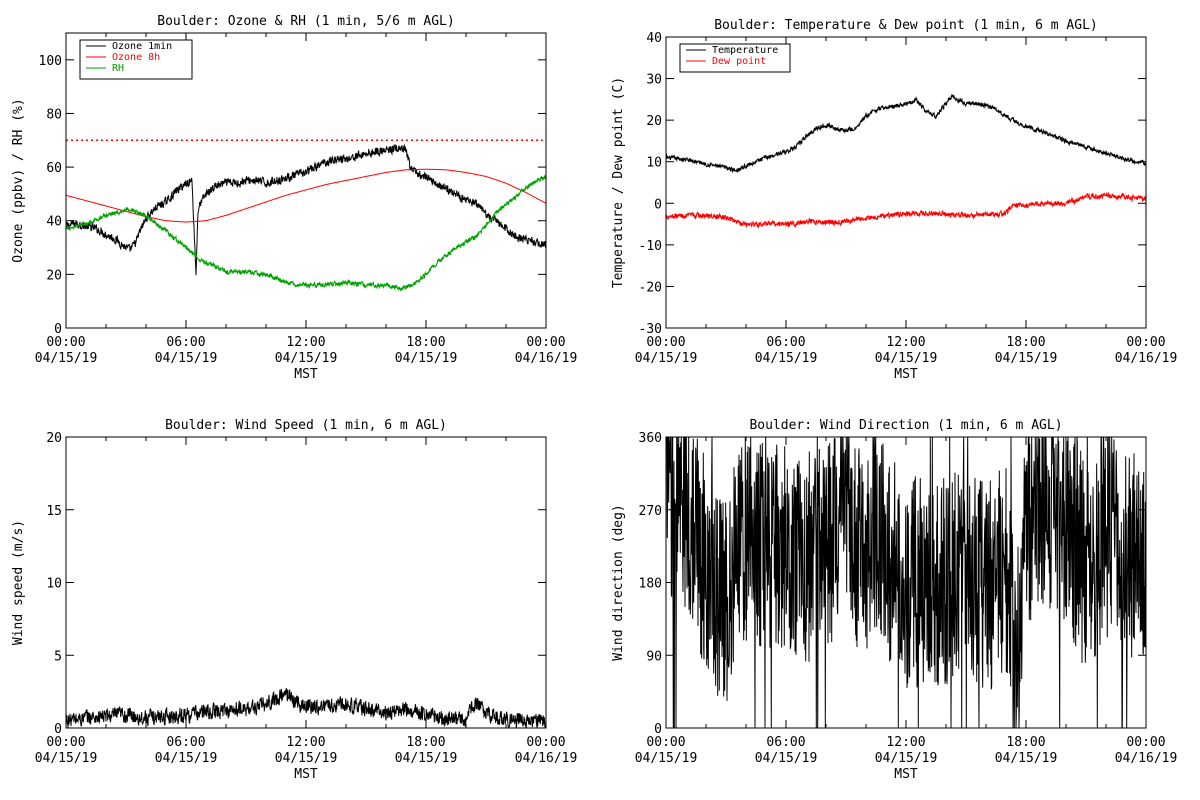 Image resolution: width=1200 pixels, height=800 pixels. Describe the element at coordinates (906, 134) in the screenshot. I see `series-line-temperature` at that location.